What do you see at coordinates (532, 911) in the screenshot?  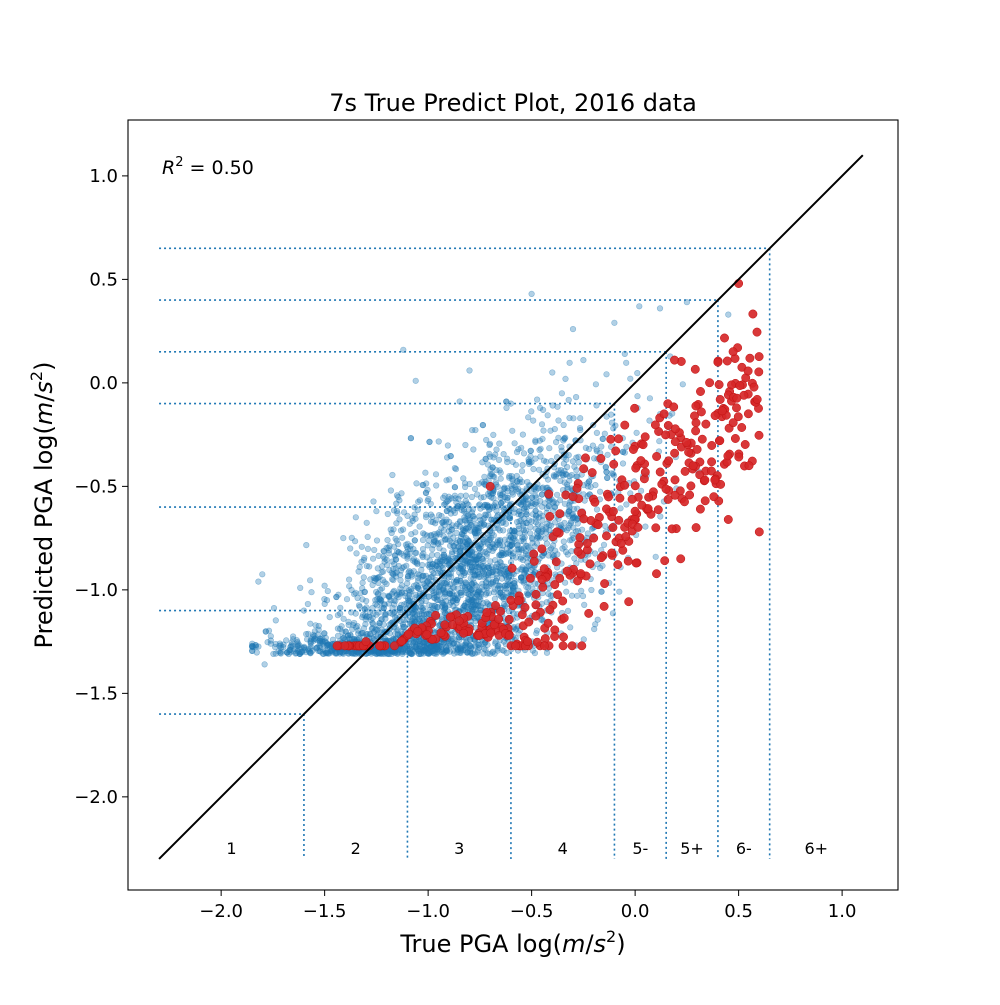 I see `x-tick-label: −0.5` at bounding box center [532, 911].